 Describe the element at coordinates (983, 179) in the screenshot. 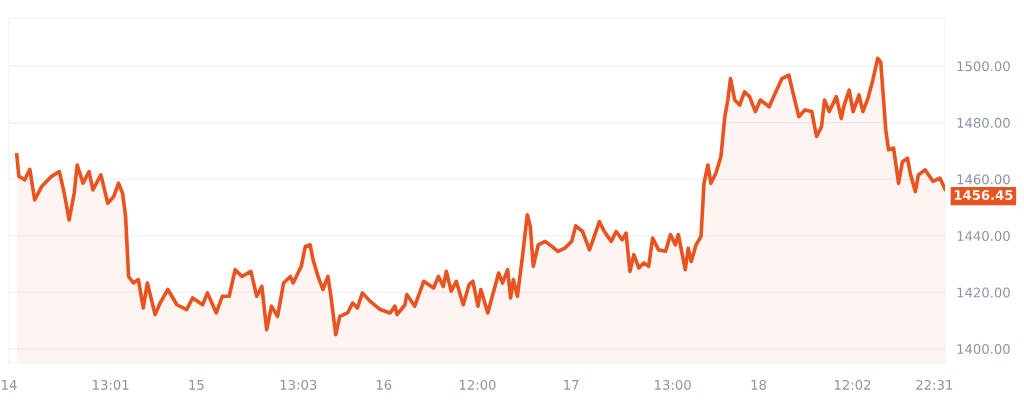

I see `y-tick-label: 1460.00` at that location.